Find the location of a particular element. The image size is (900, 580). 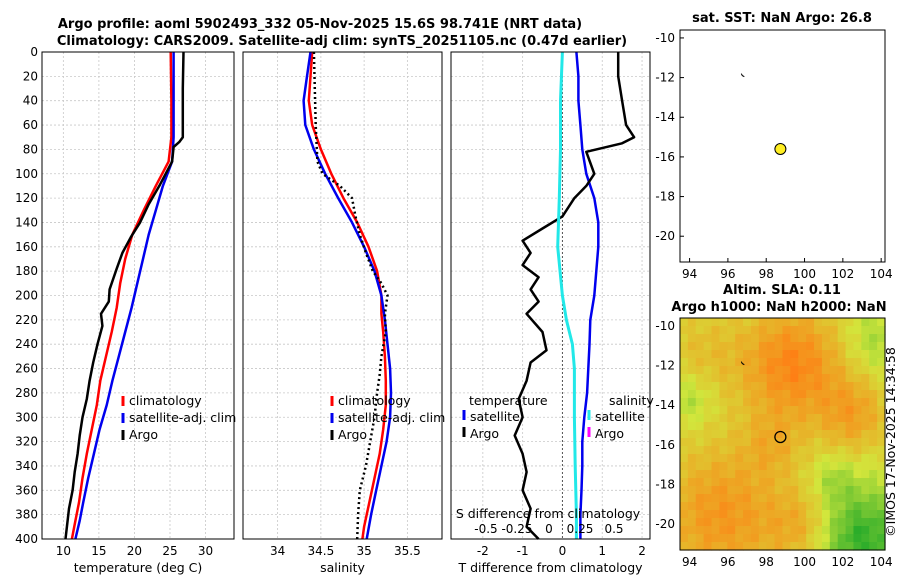

sla_map-ytick-label: -10 is located at coordinates (665, 326).